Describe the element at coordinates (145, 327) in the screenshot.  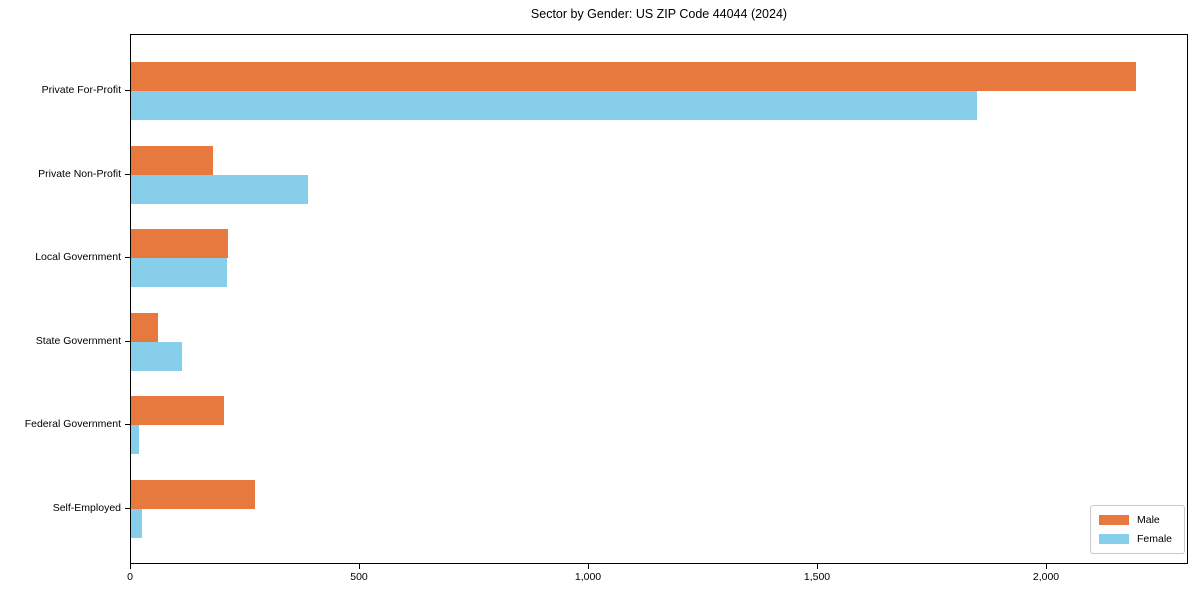
I see `bar-male-state-government` at that location.